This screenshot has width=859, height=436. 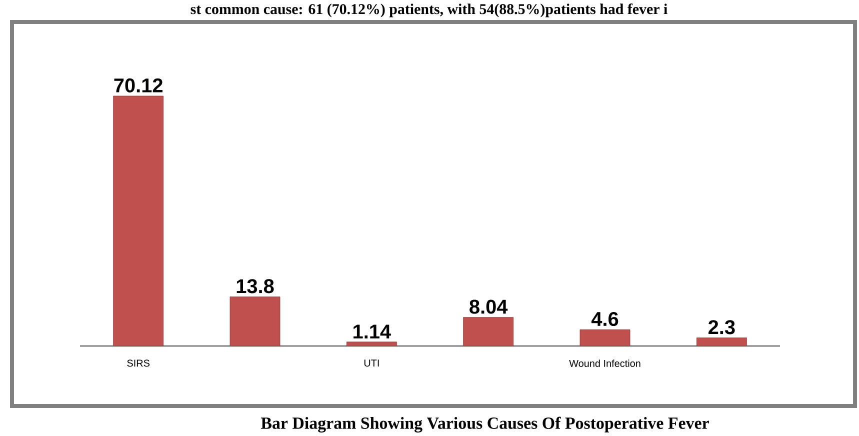 I want to click on data-label: 8.04, so click(x=489, y=307).